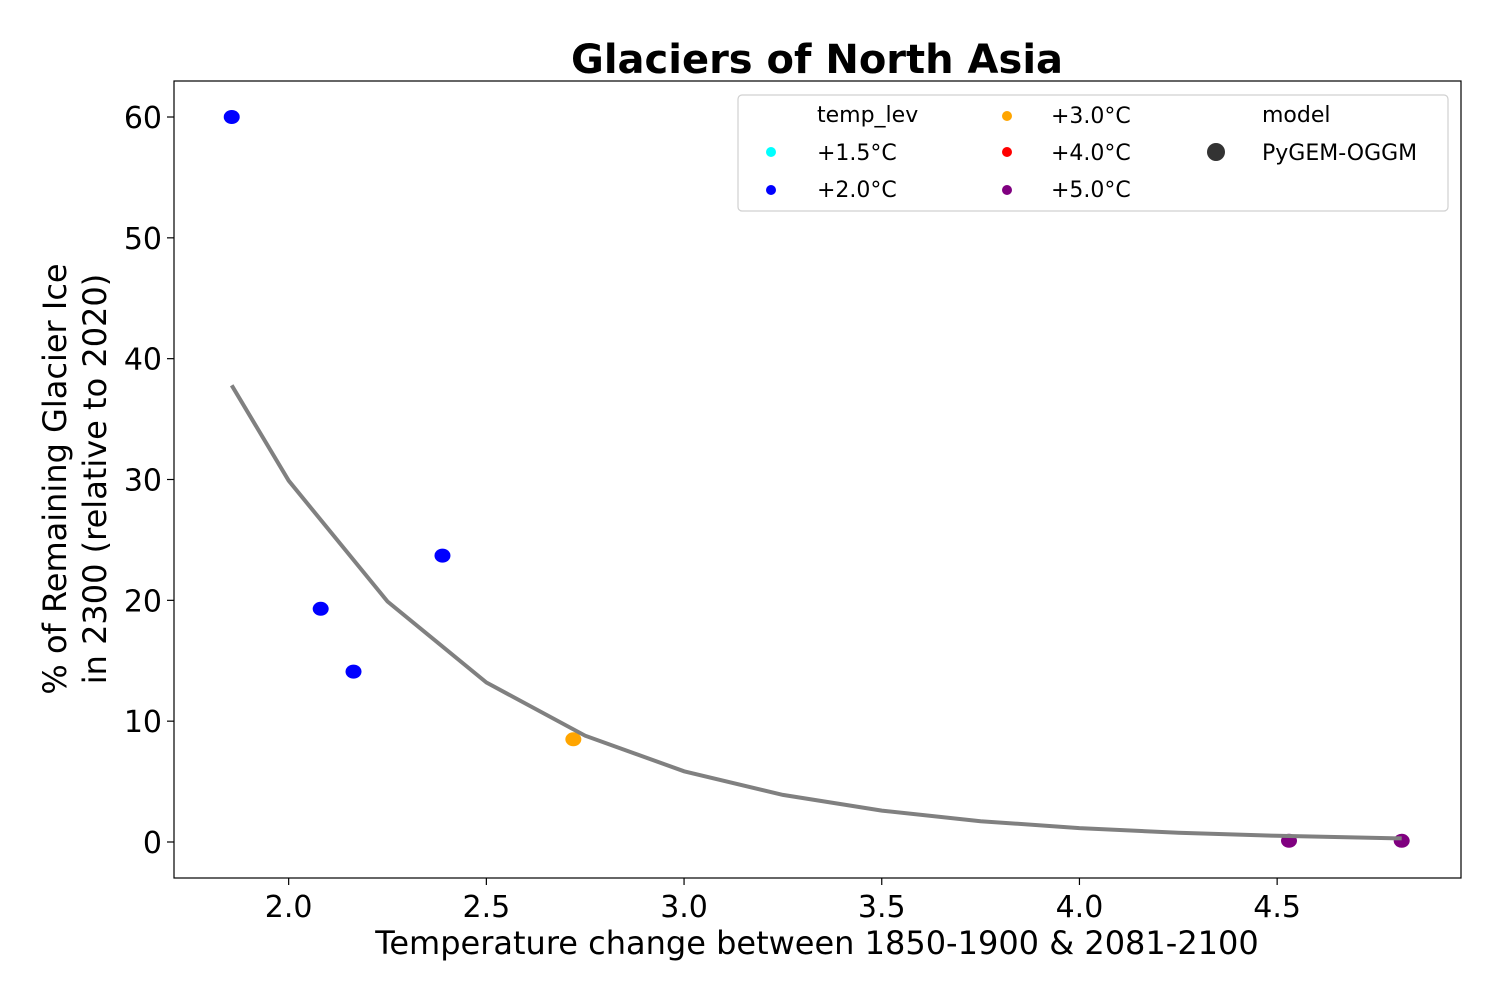 This screenshot has height=1000, width=1500. I want to click on y-tick-label: 0, so click(152, 843).